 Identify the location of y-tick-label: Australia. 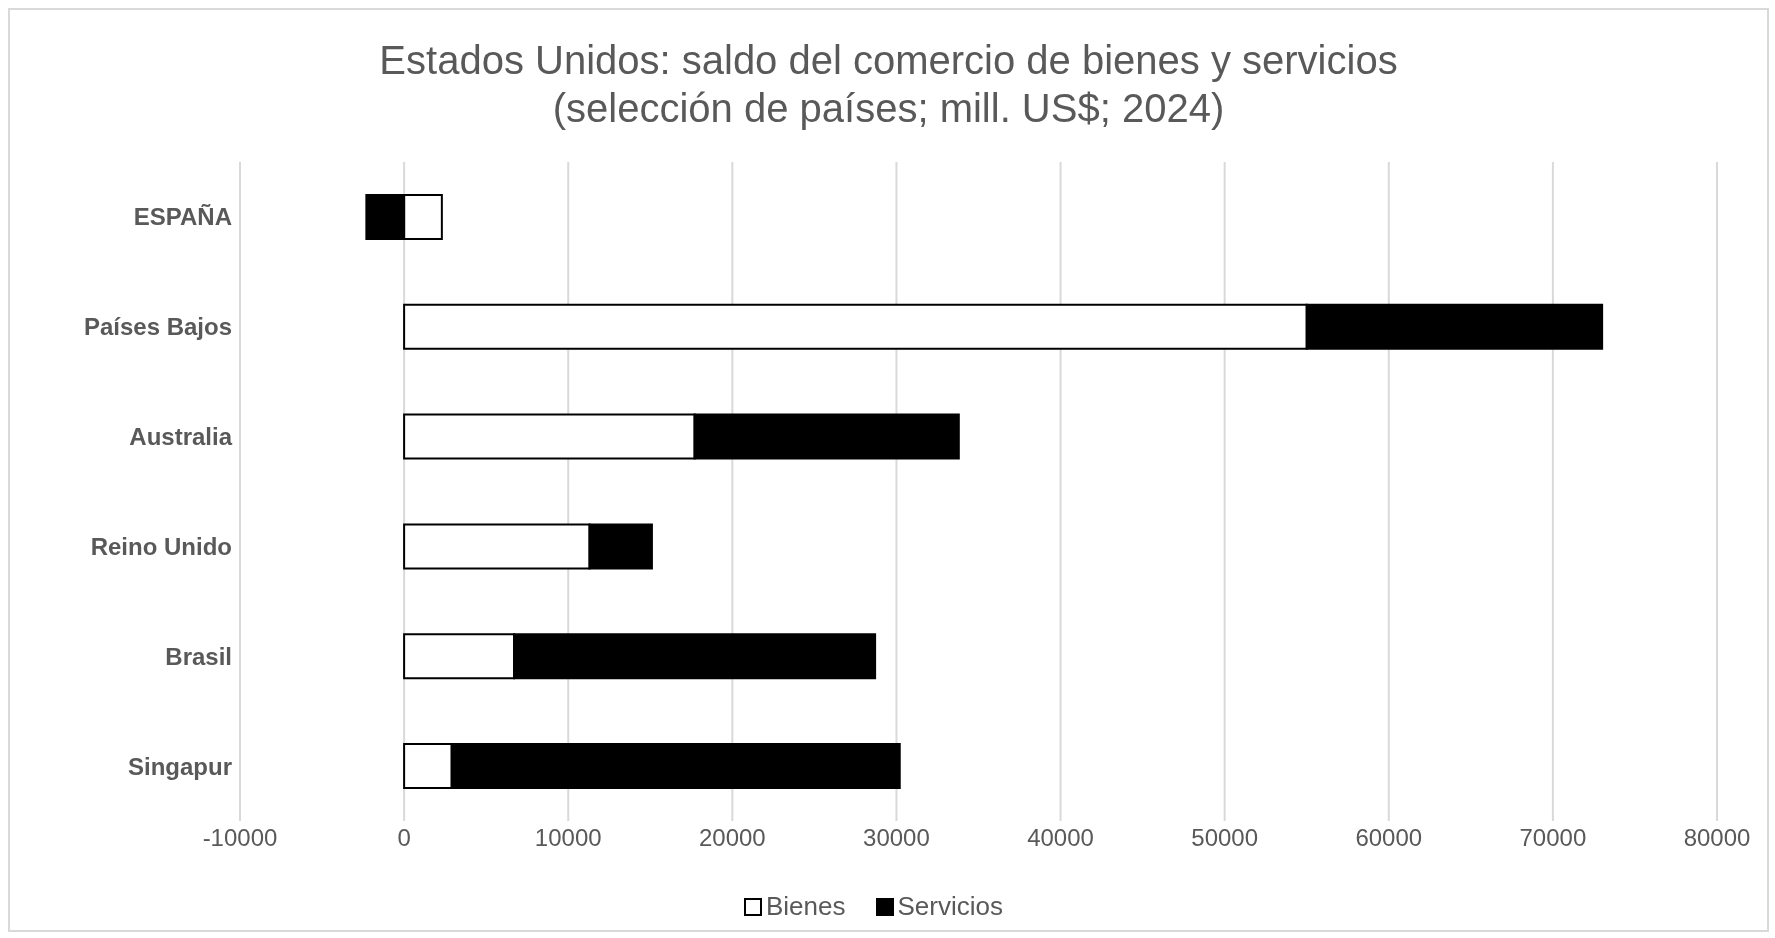
(181, 437).